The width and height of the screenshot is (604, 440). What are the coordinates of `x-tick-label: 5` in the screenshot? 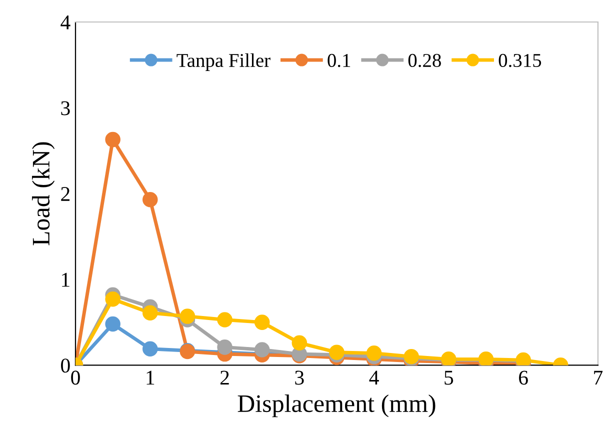 It's located at (449, 377).